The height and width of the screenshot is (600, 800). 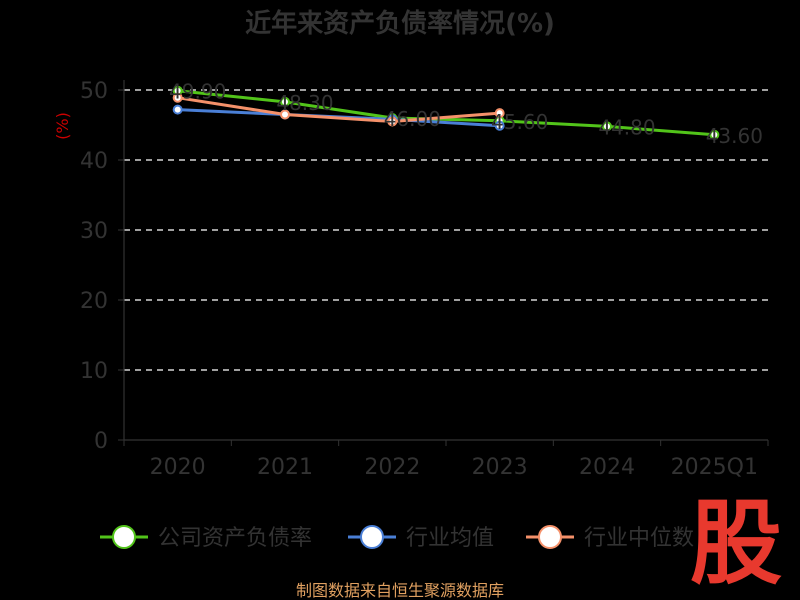 I want to click on y-tick-label: 0, so click(x=101, y=441).